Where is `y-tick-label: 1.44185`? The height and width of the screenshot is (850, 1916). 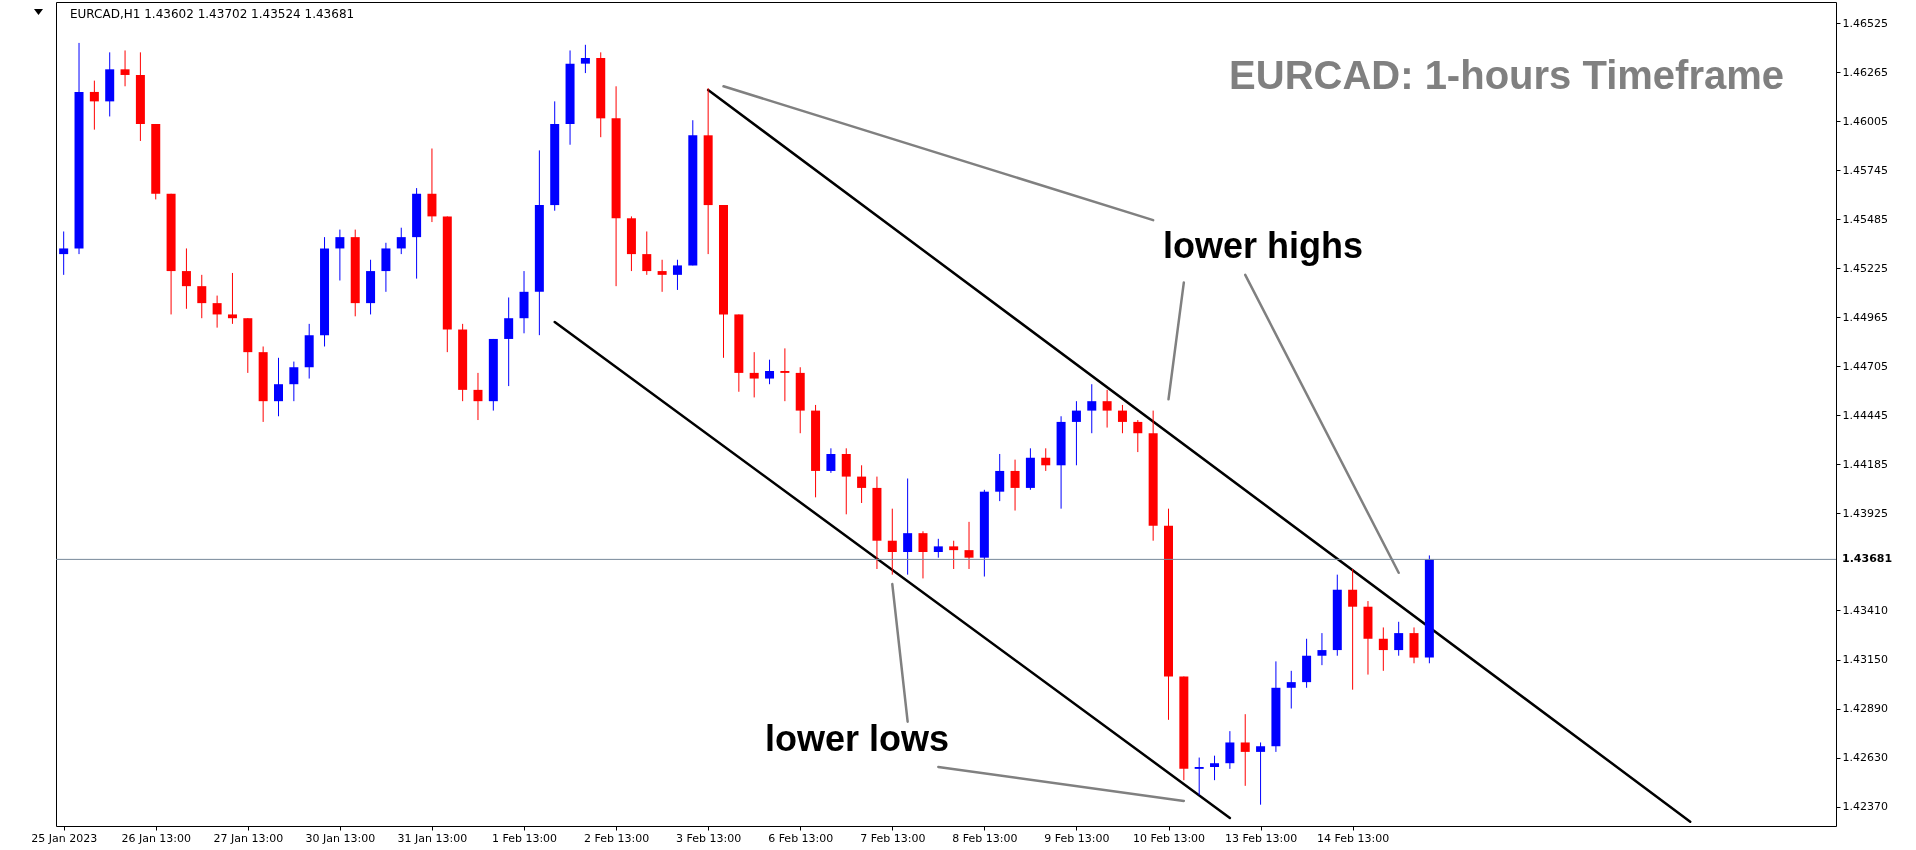 y-tick-label: 1.44185 is located at coordinates (1865, 464).